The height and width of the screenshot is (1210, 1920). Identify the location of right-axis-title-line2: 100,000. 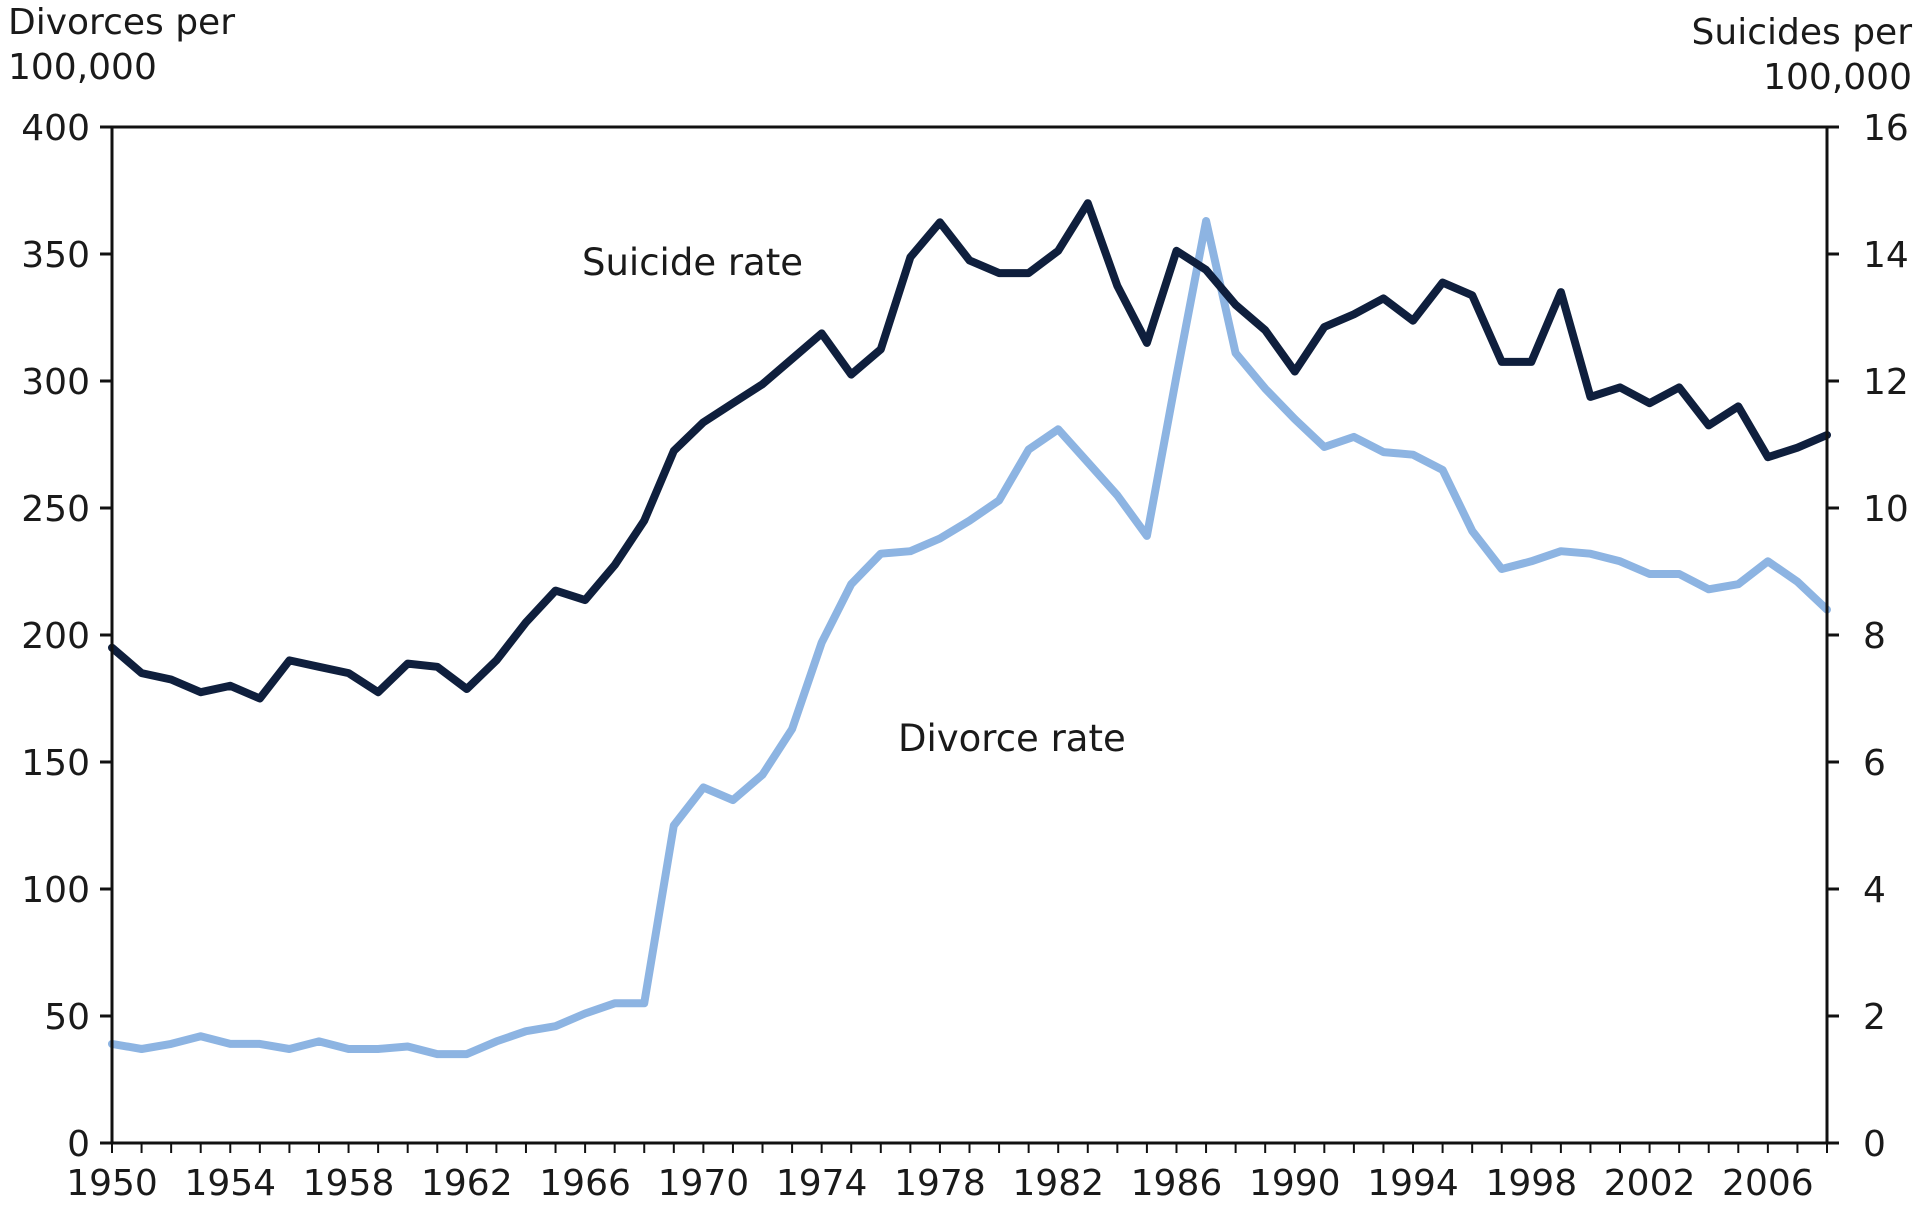
(1837, 77).